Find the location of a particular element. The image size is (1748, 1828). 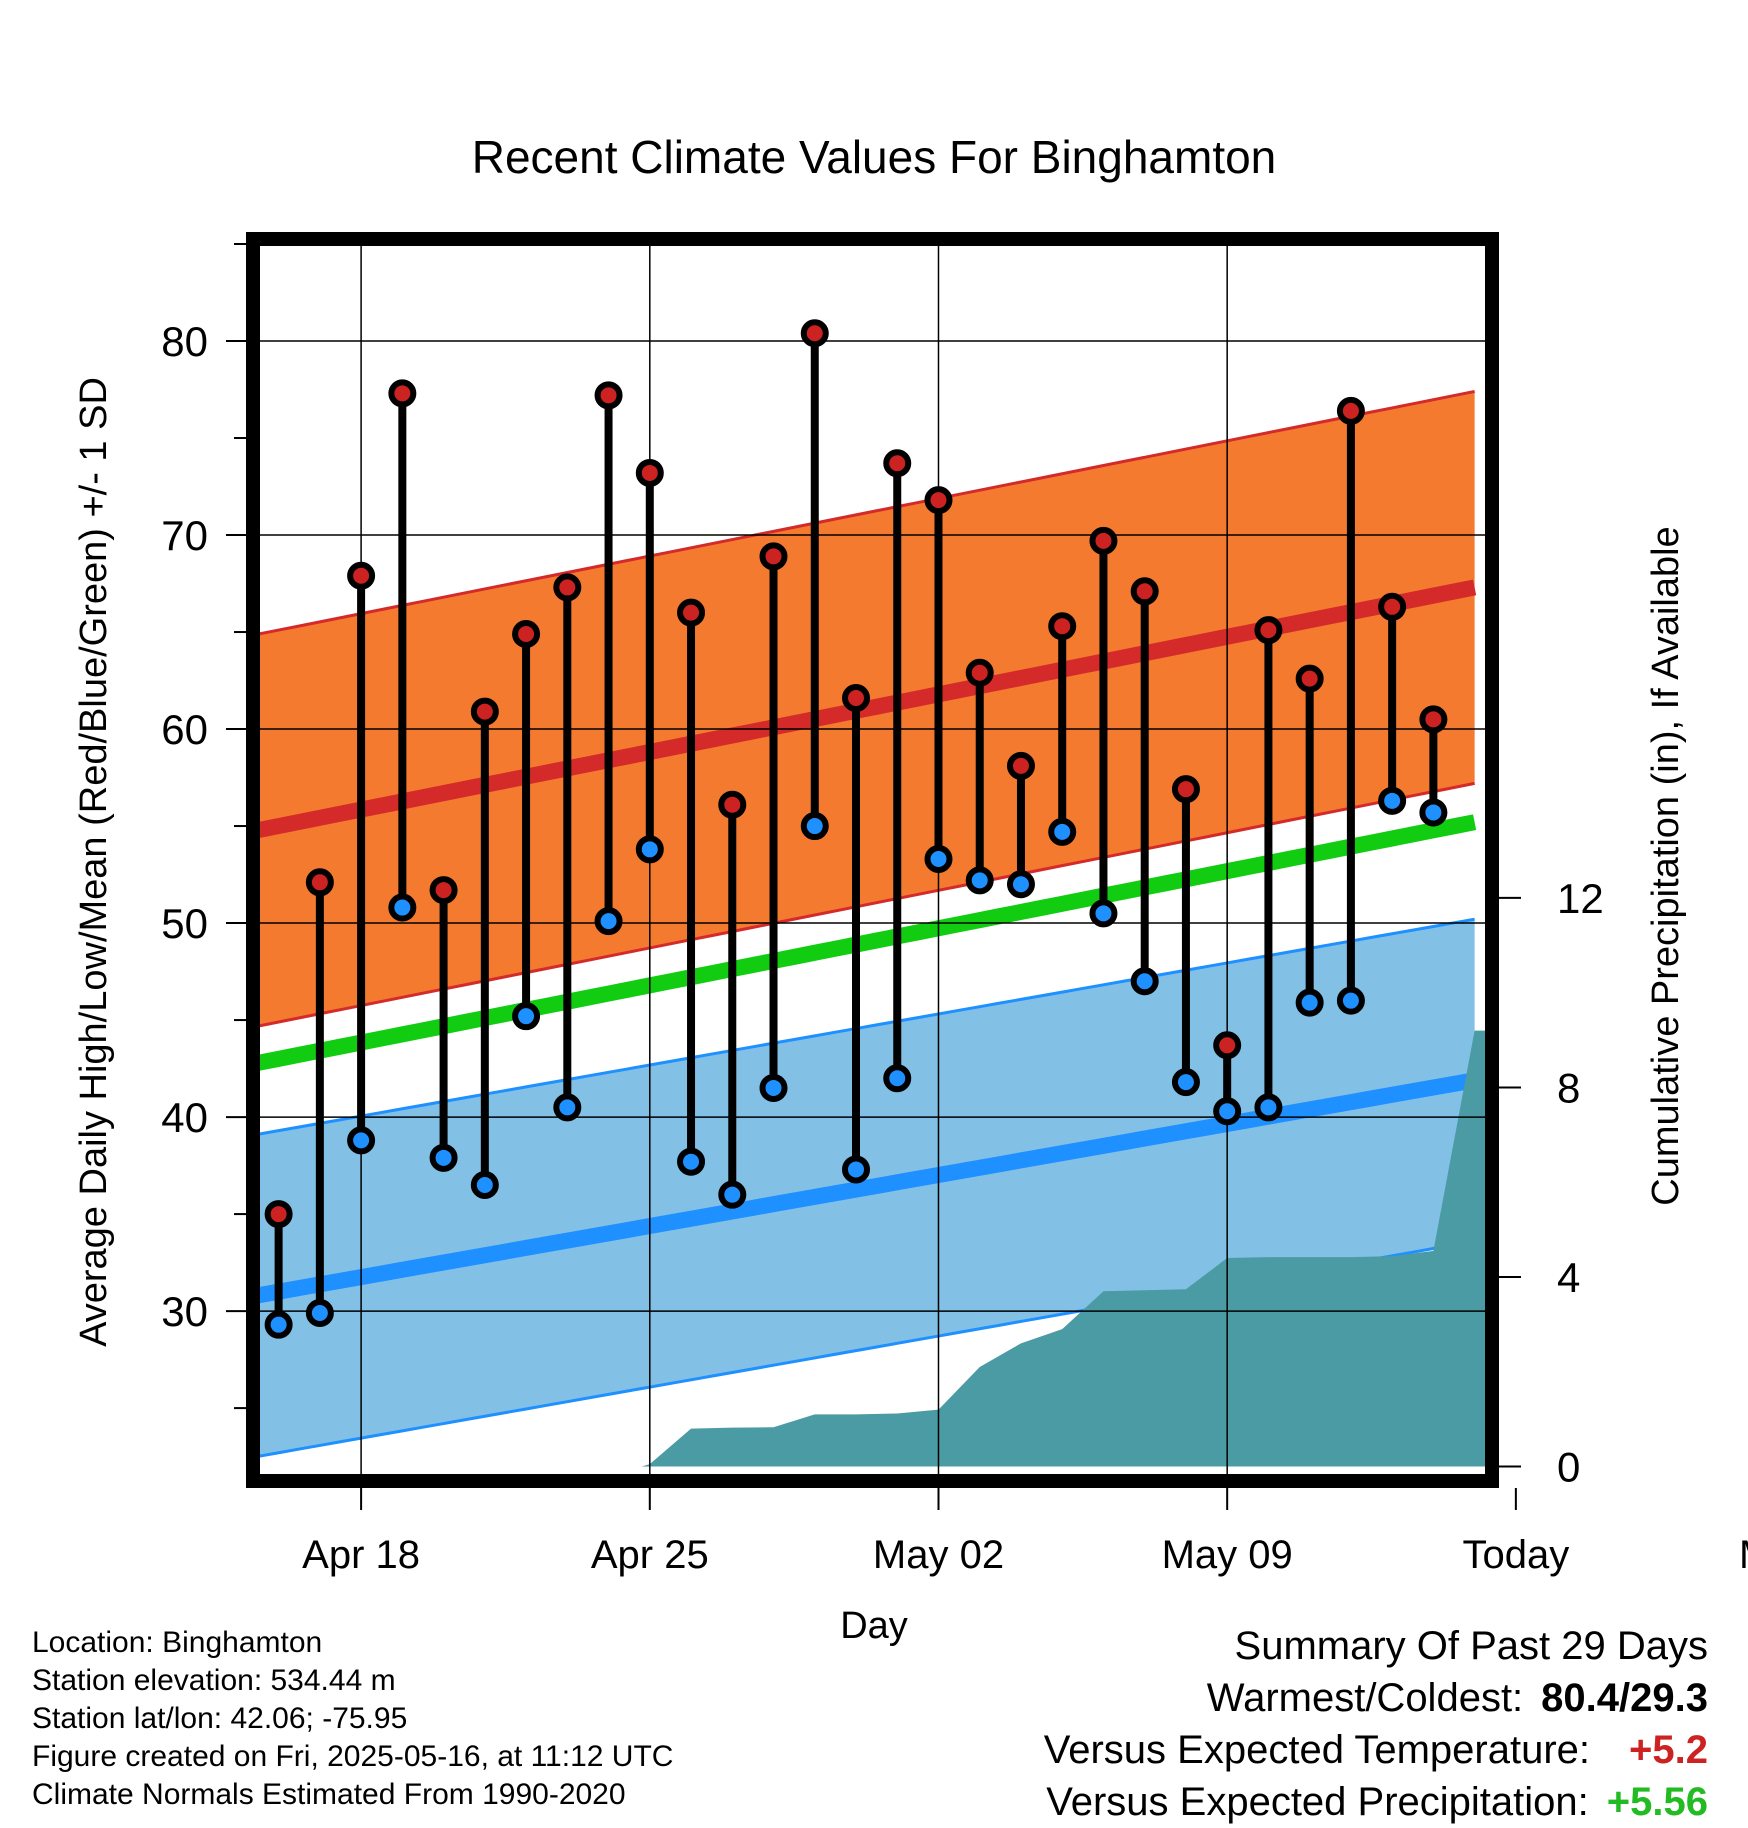

x-tick-label-5: May 23 is located at coordinates (1743, 1555).